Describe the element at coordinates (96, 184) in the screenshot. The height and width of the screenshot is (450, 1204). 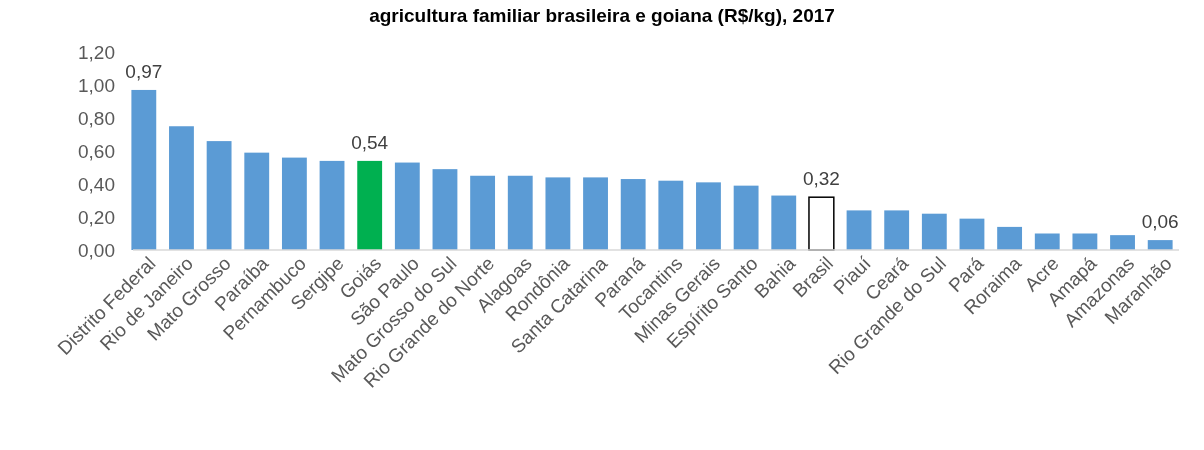
I see `y-tick-label: 0,40` at that location.